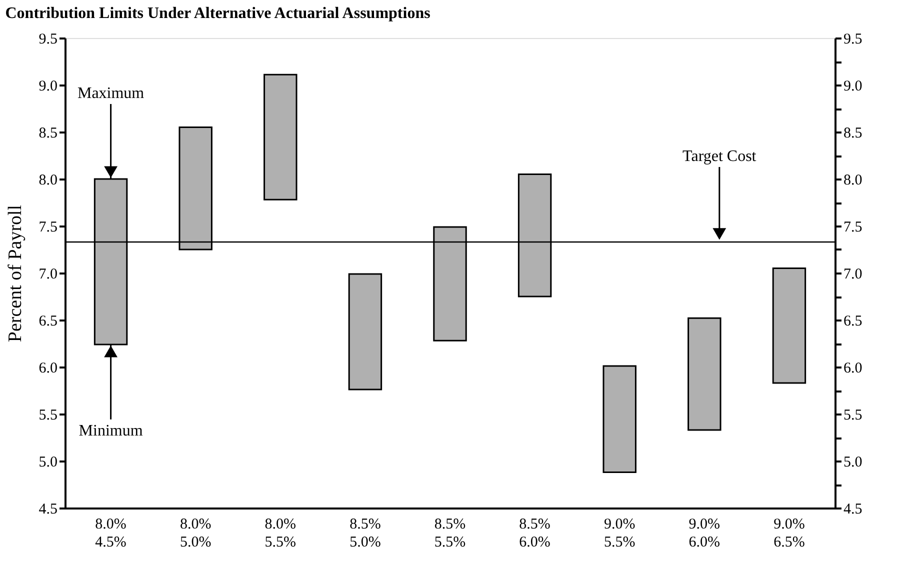 The image size is (906, 580). I want to click on y2-tick-label: 5.5, so click(853, 416).